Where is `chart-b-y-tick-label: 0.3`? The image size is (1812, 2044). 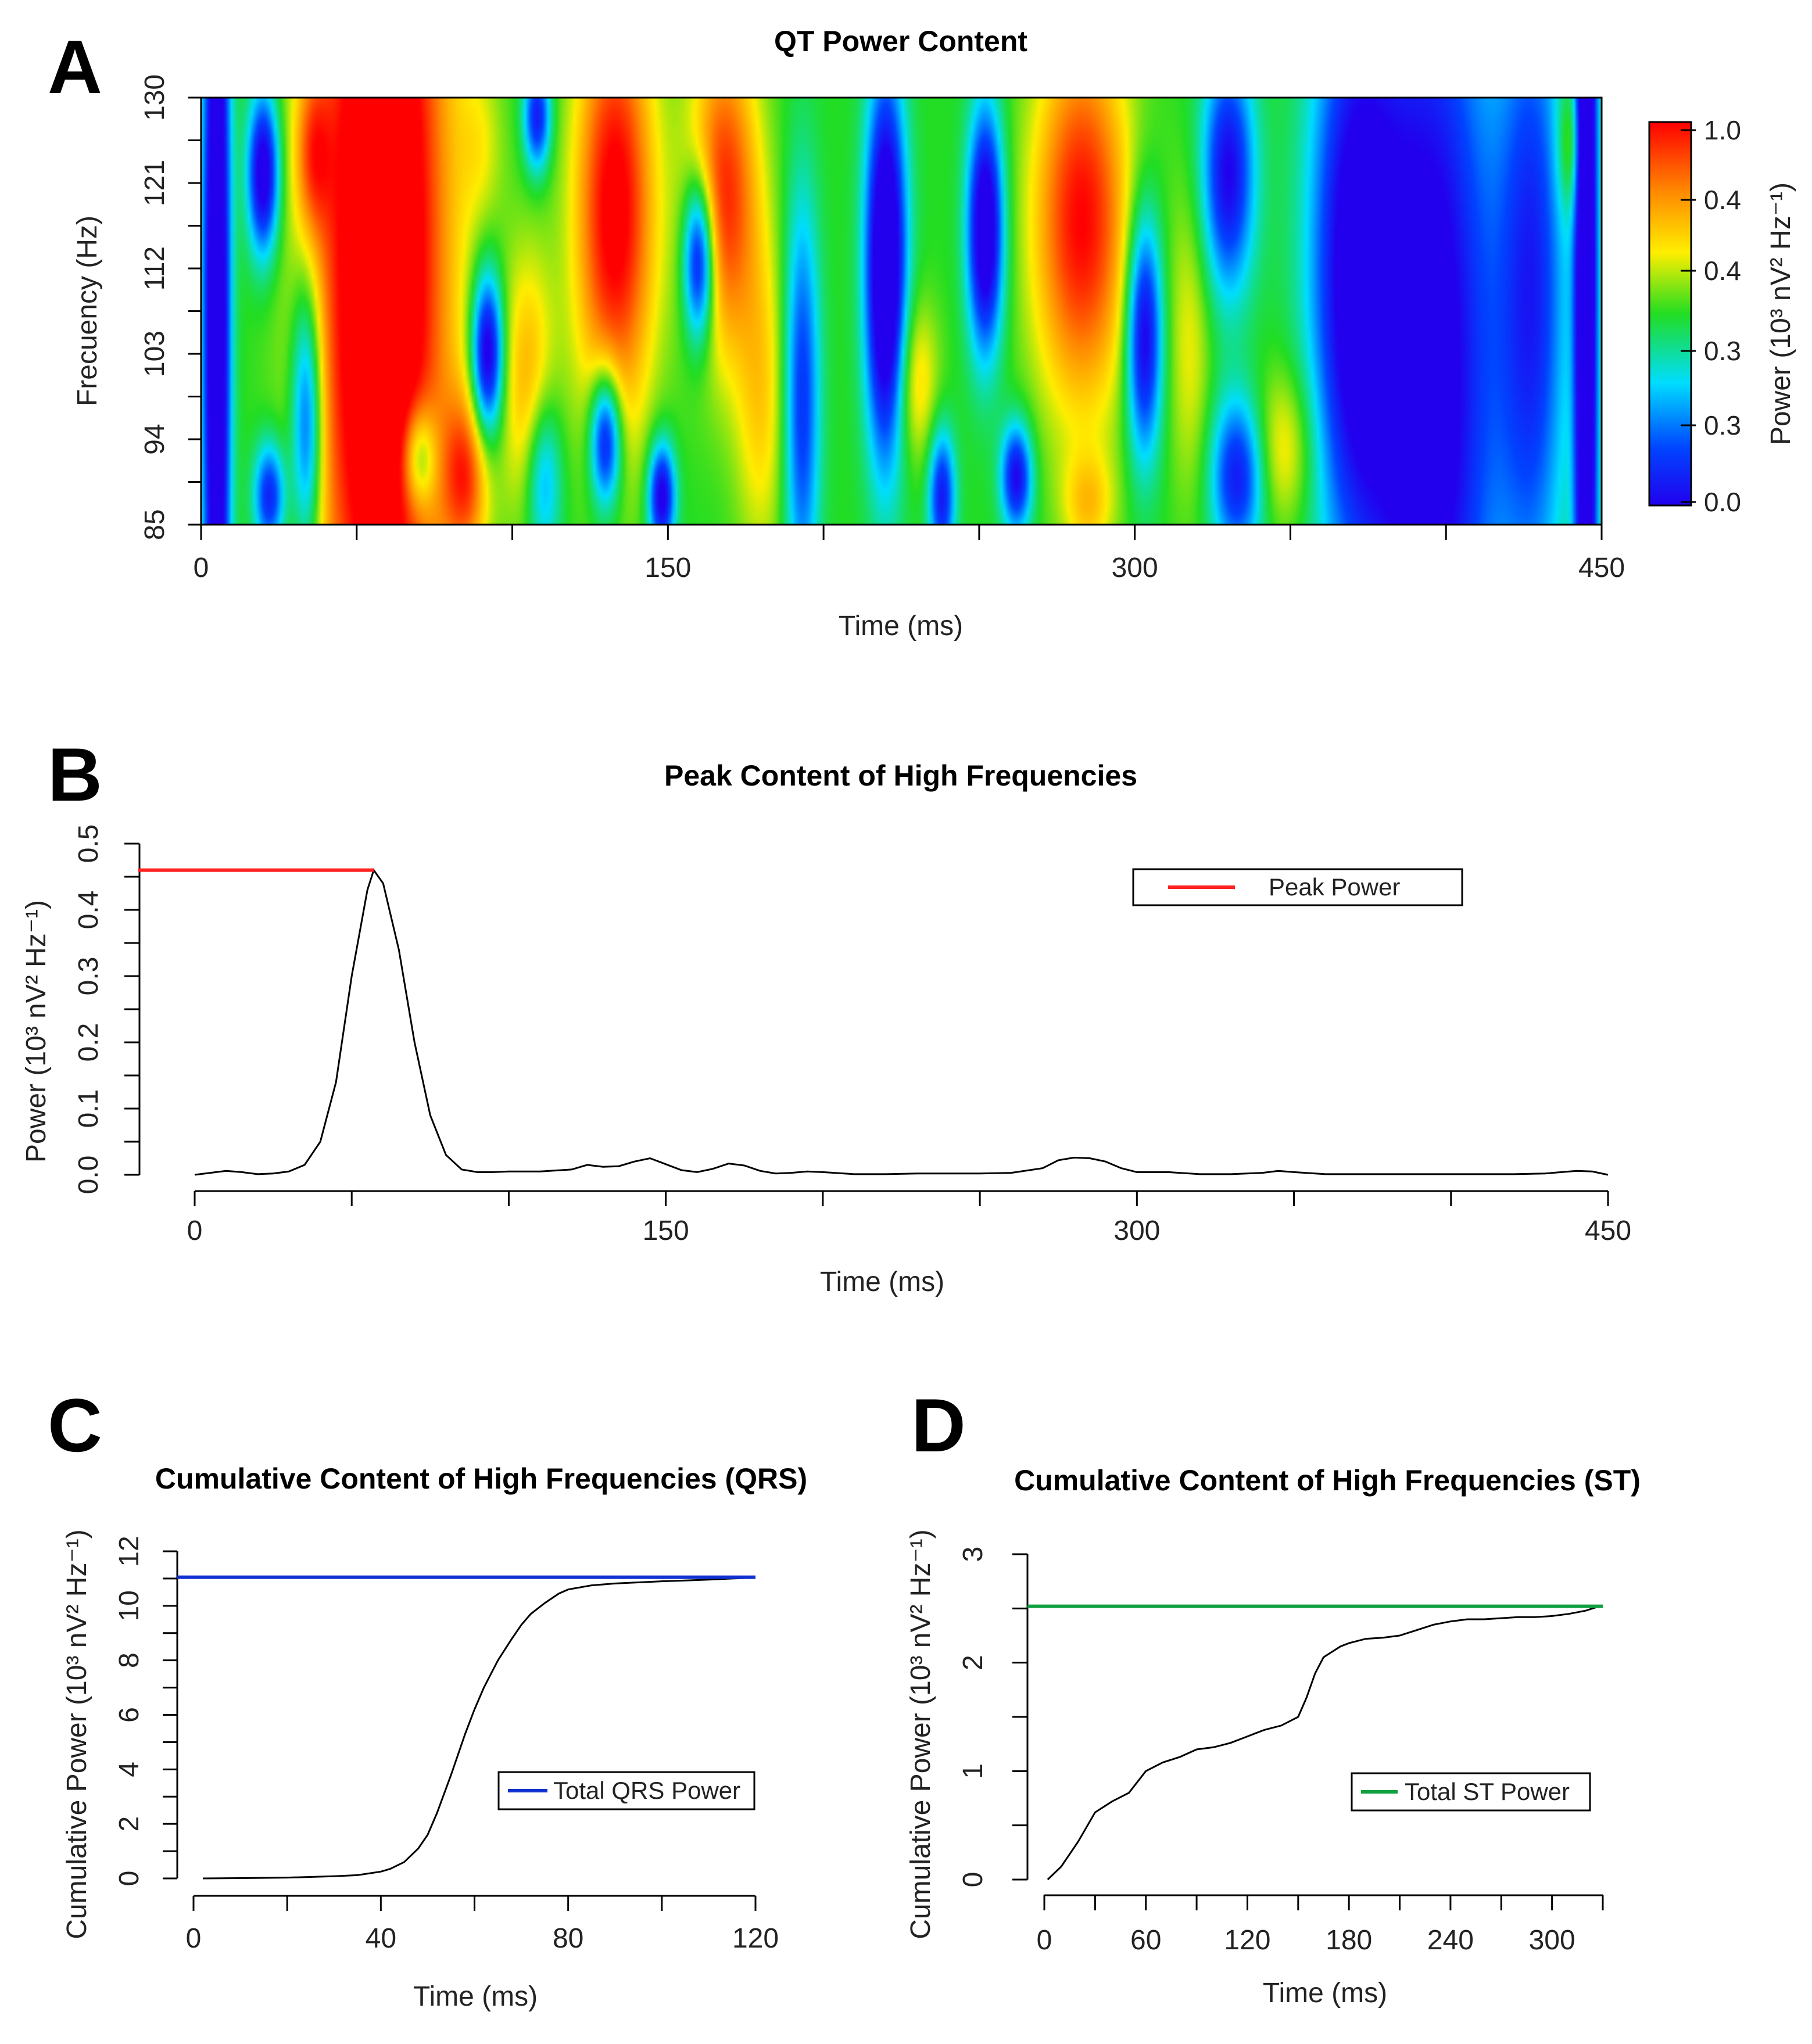 chart-b-y-tick-label: 0.3 is located at coordinates (88, 976).